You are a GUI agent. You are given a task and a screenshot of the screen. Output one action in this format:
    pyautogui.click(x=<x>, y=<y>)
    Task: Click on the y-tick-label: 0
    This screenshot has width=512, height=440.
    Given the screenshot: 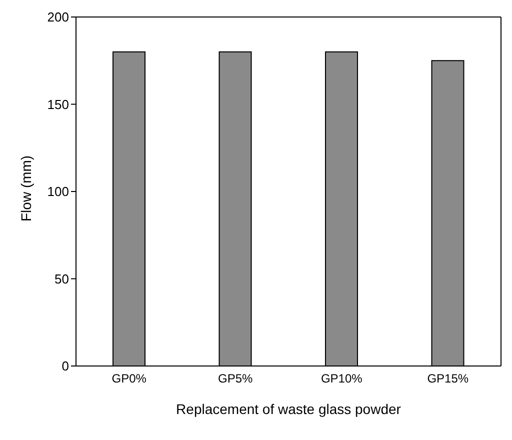 What is the action you would take?
    pyautogui.click(x=65, y=366)
    